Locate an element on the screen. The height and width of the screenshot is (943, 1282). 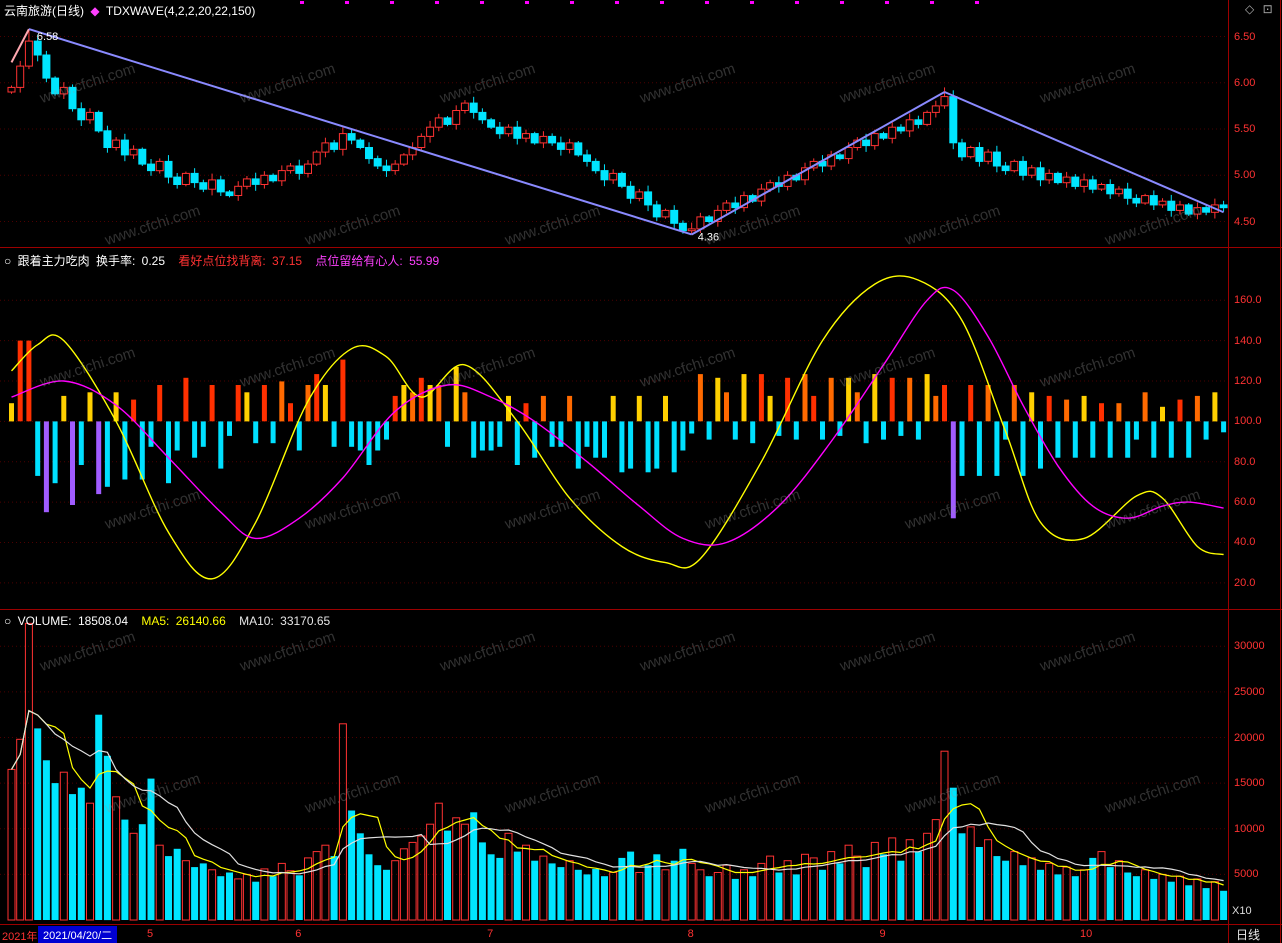
indicator-params: TDXWAVE(4,2,2,20,22,150) is located at coordinates (180, 11).